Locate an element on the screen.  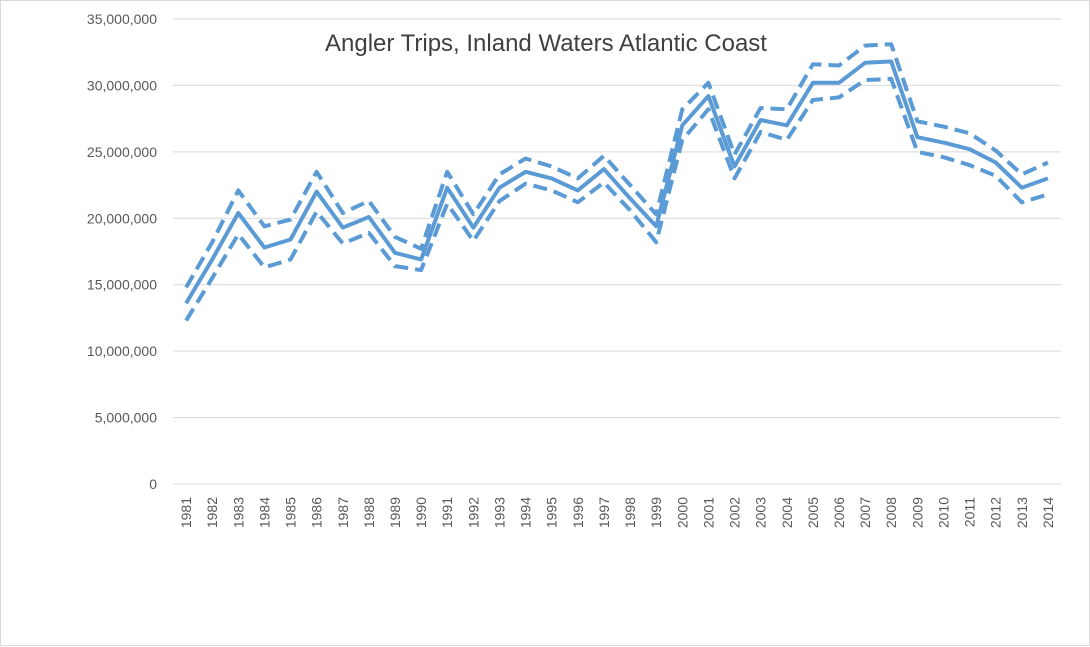
x-tick-label: 1985 is located at coordinates (291, 512).